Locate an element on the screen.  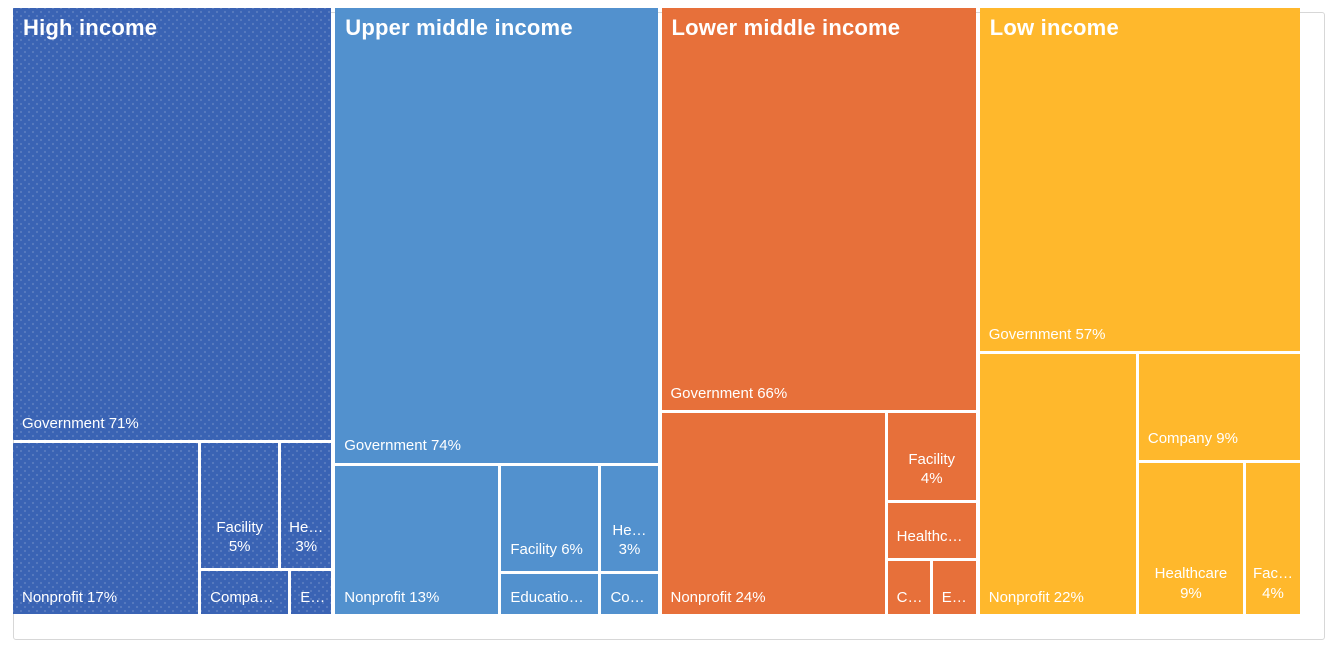
cell-lower-nonprofit: Nonprofit 24% is located at coordinates (773, 513).